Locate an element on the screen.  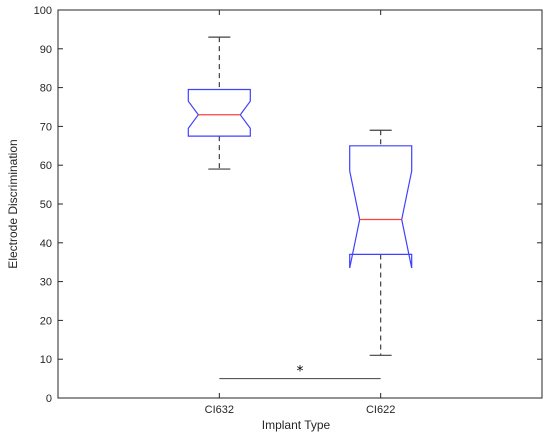
y-tick-label: 30 is located at coordinates (46, 283).